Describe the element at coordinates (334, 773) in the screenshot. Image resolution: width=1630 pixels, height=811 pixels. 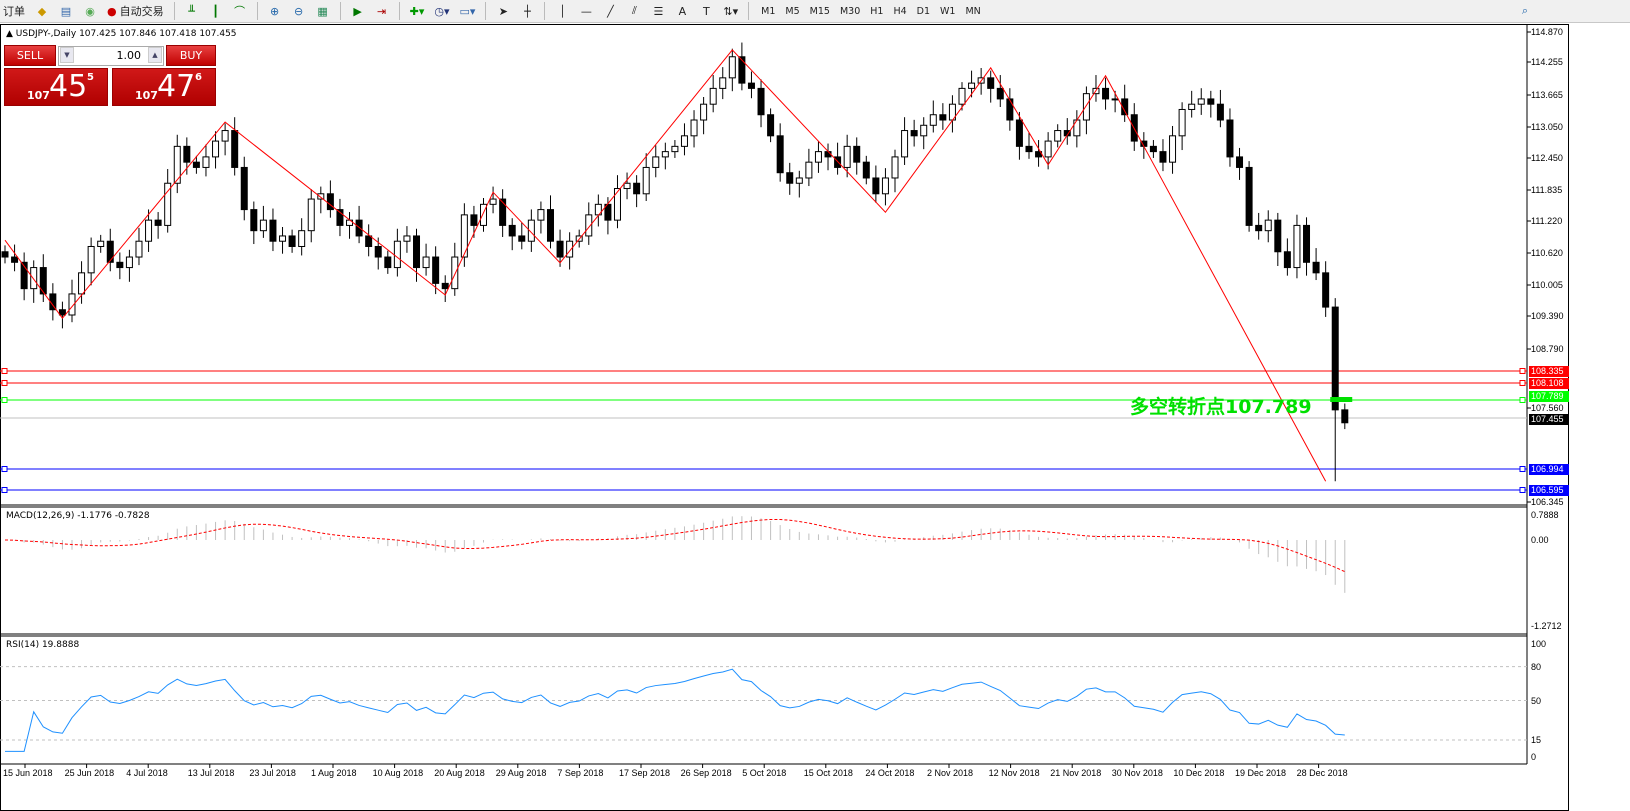
I see `date-axis-label: 1 Aug 2018` at that location.